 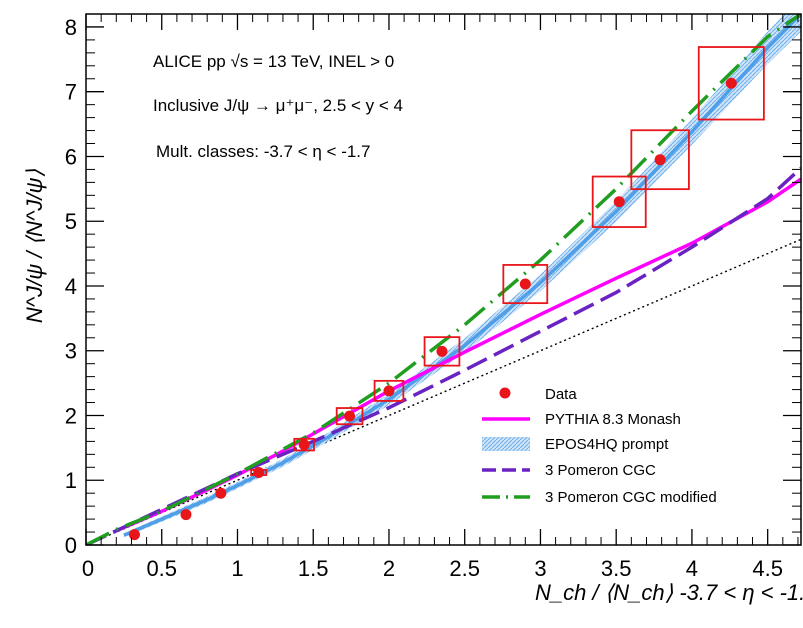 I want to click on legend-marker-data, so click(x=505, y=393).